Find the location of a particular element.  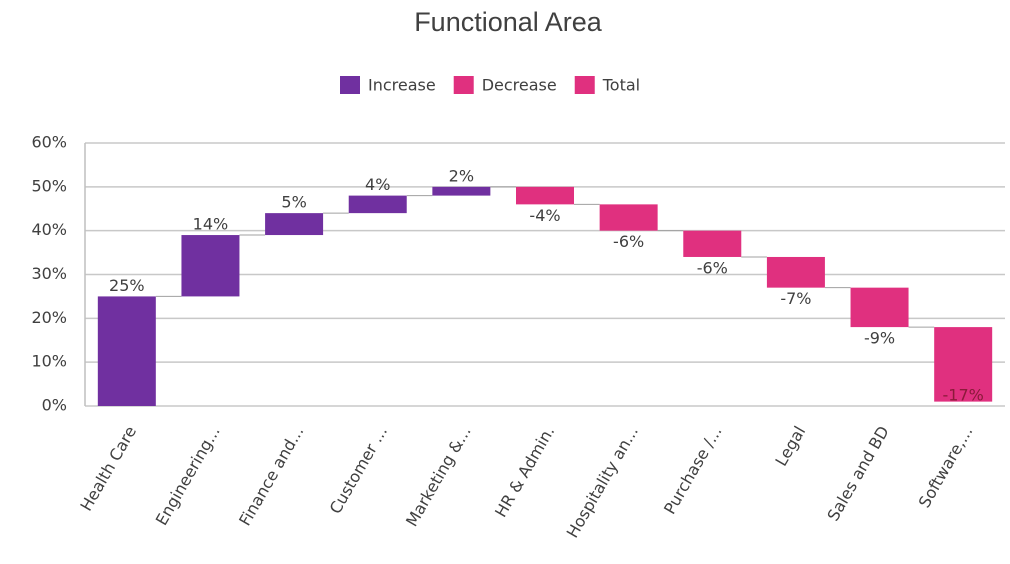

x-tick-label: Legal is located at coordinates (790, 446).